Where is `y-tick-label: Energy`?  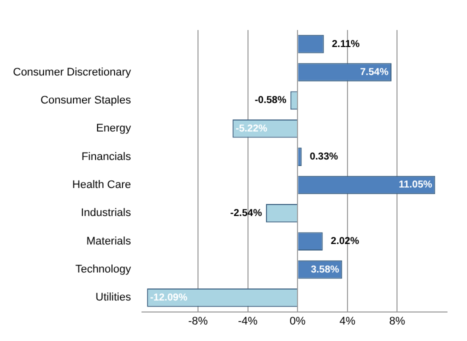 y-tick-label: Energy is located at coordinates (114, 128).